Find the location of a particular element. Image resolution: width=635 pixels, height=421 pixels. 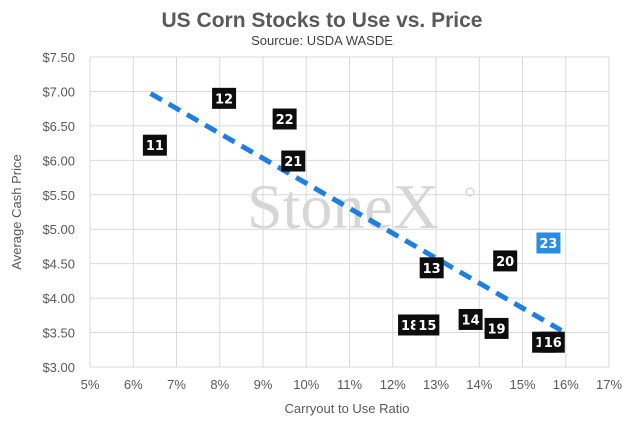

data-point-14: 14 is located at coordinates (470, 319).